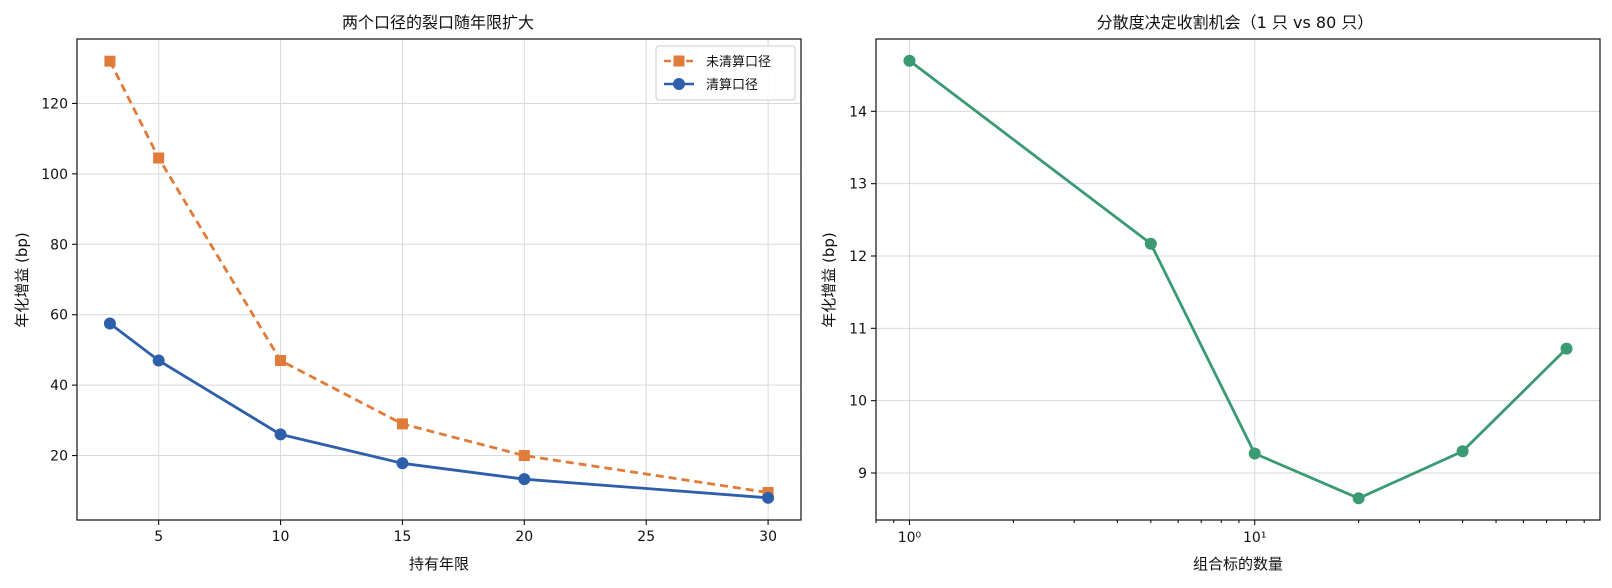 Image resolution: width=1612 pixels, height=588 pixels. What do you see at coordinates (679, 84) in the screenshot?
I see `legend-marker-settled` at bounding box center [679, 84].